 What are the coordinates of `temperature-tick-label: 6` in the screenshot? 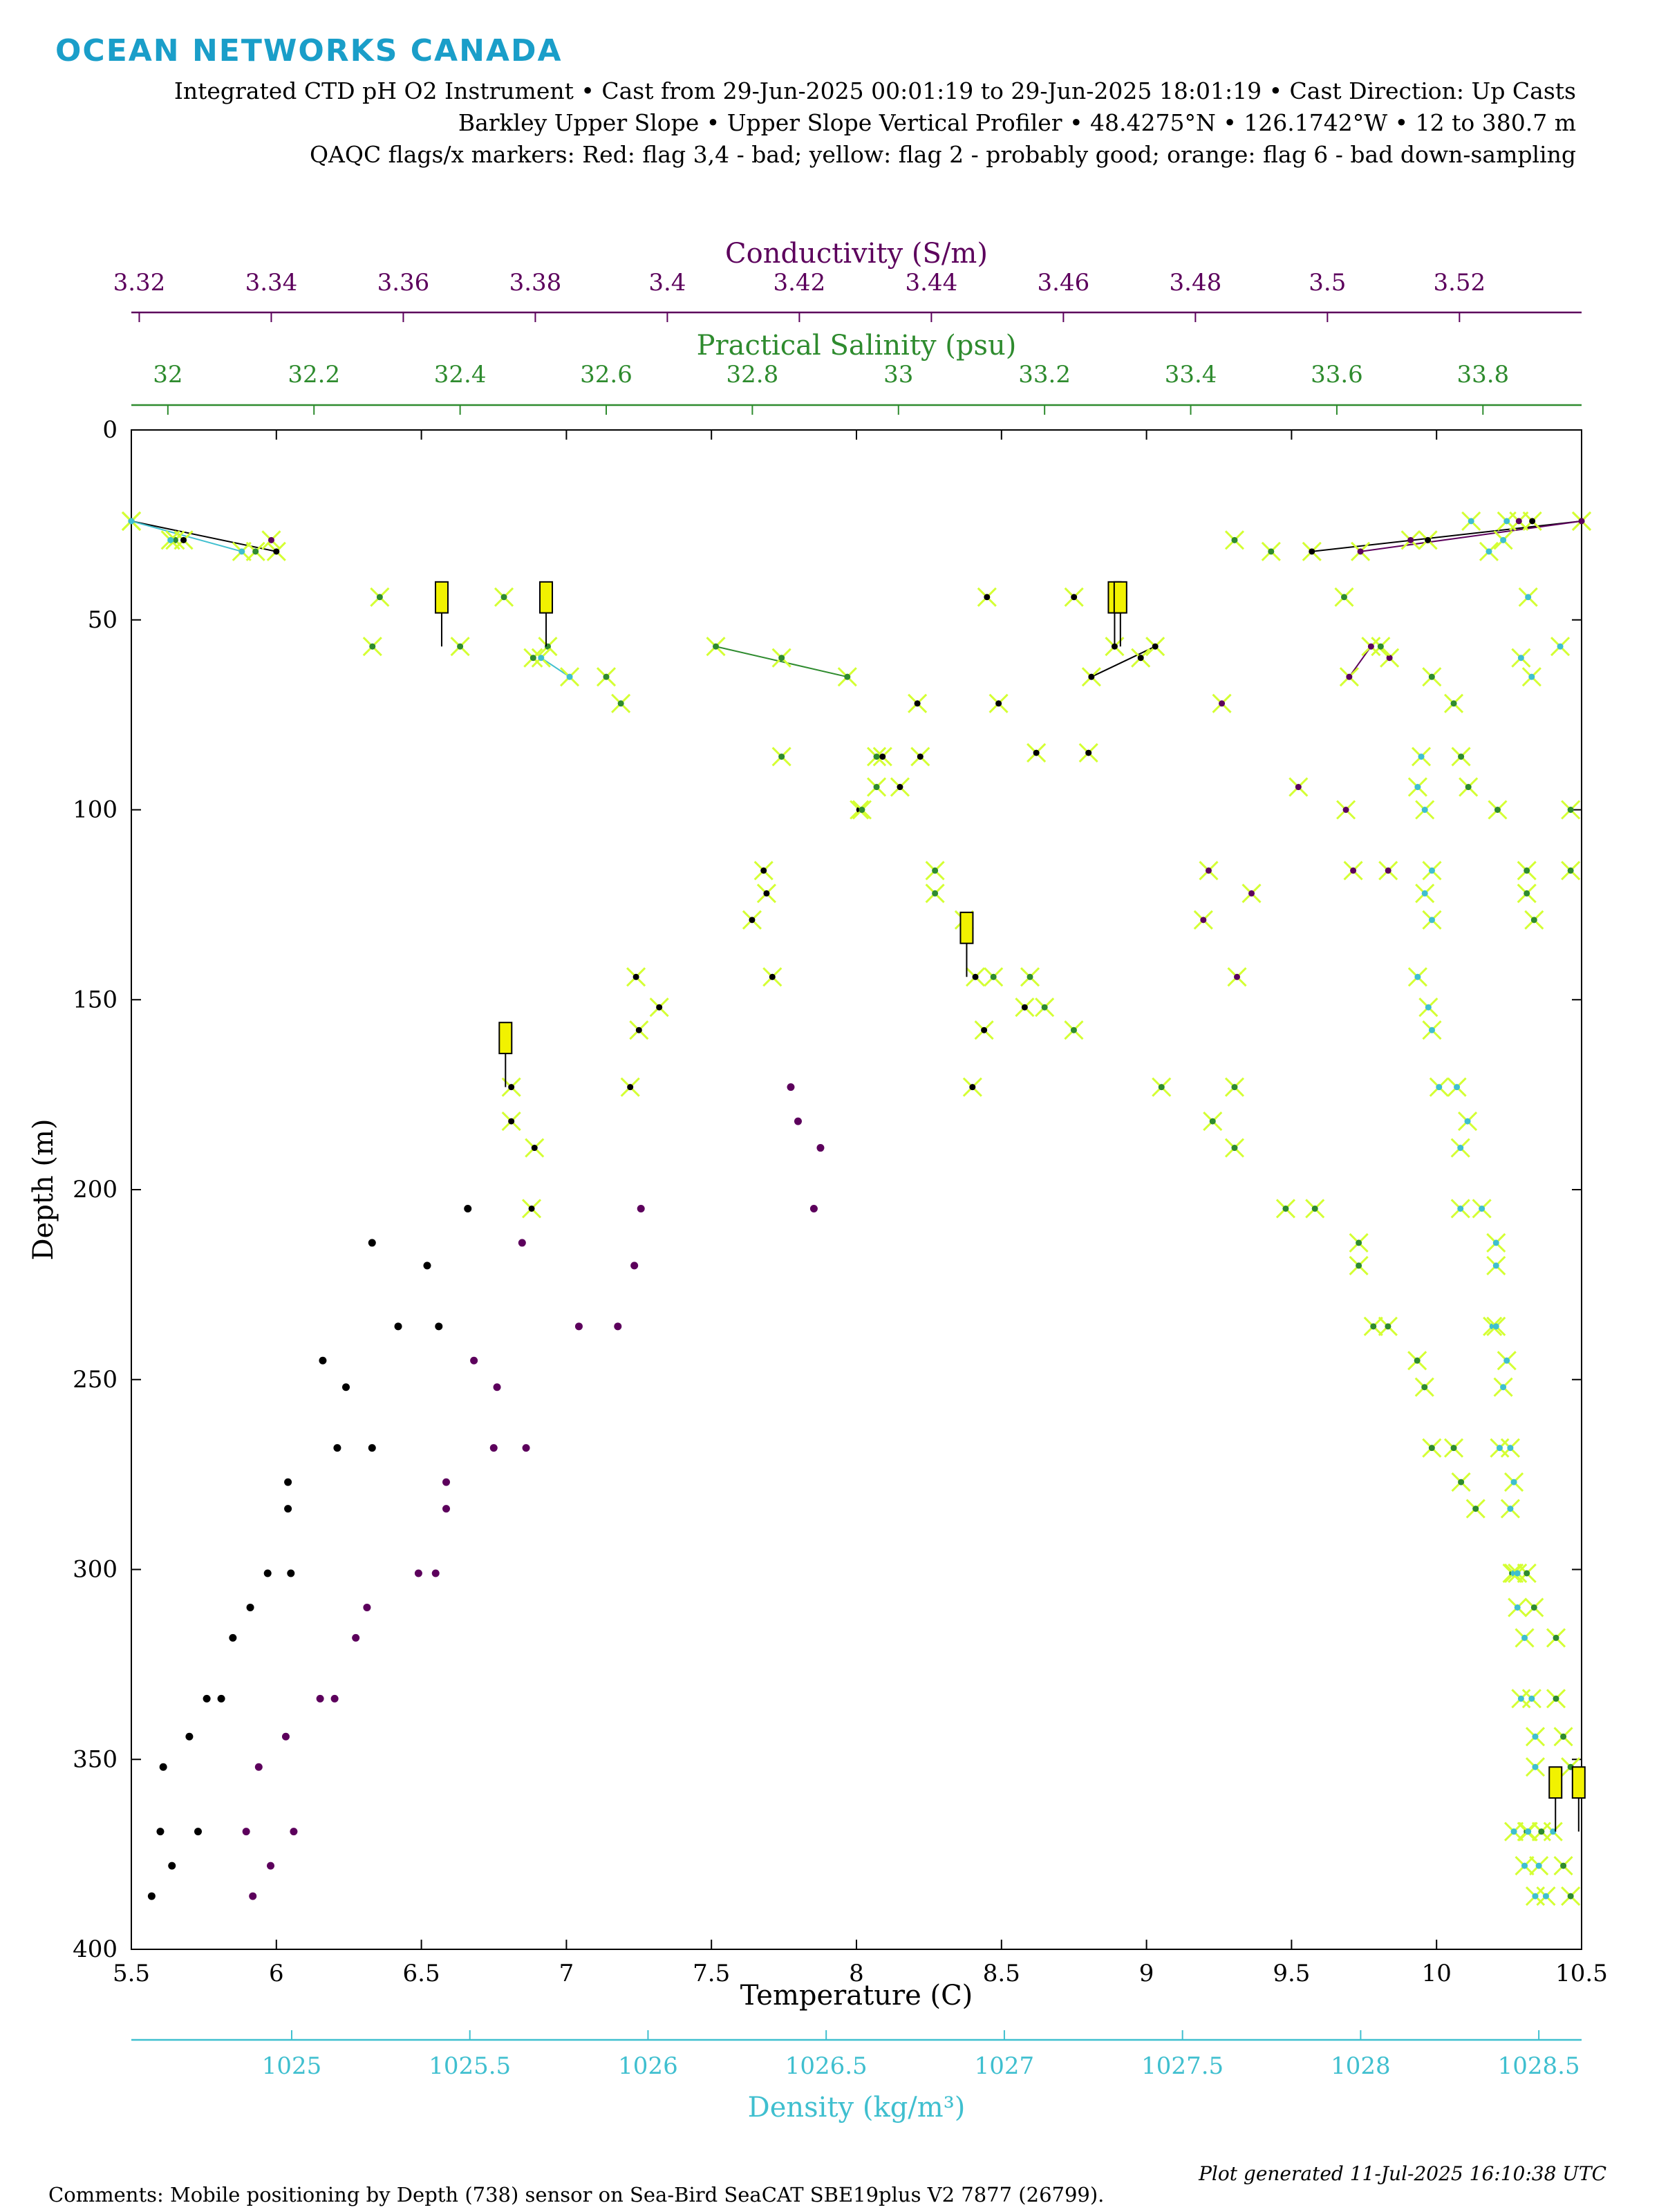 It's located at (276, 1974).